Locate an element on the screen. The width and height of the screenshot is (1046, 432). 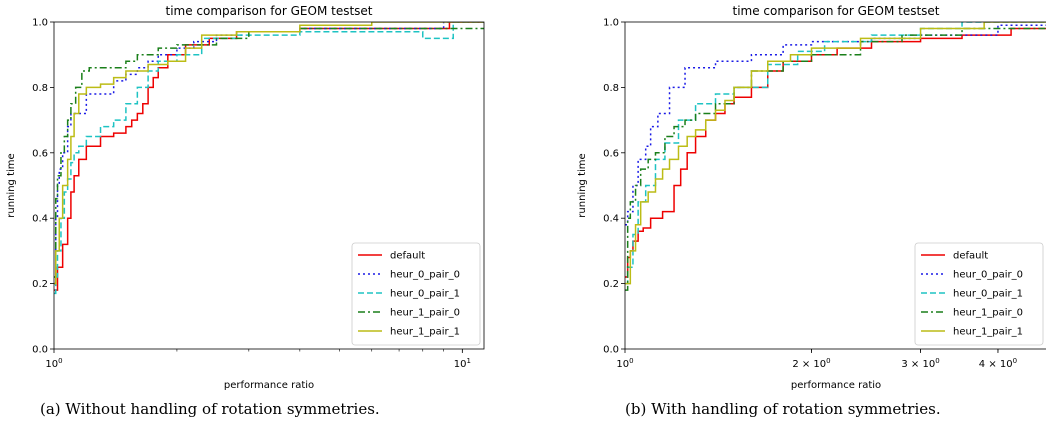
x-tick-label: 3 × 100 is located at coordinates (920, 363).